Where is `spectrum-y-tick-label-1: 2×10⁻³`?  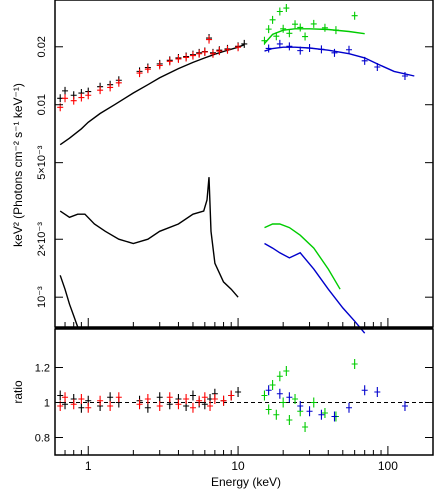
spectrum-y-tick-label-1: 2×10⁻³ is located at coordinates (42, 239).